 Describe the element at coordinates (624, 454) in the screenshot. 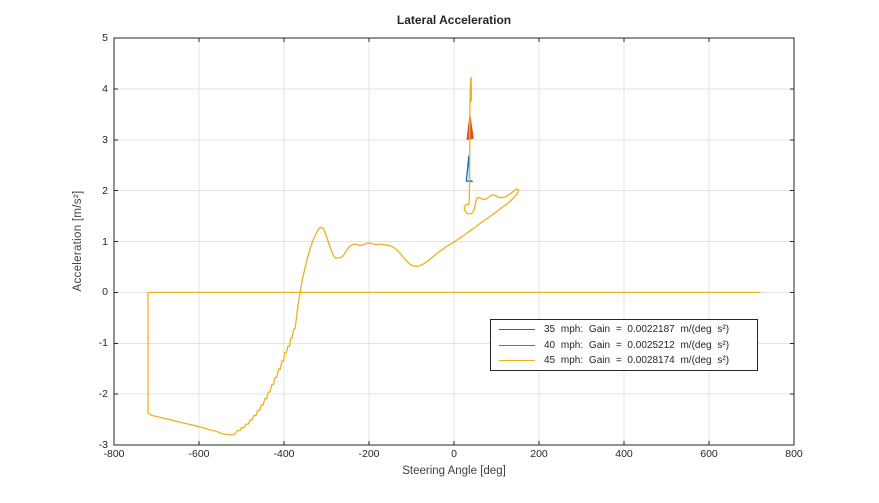

I see `x-tick-label: 400` at that location.